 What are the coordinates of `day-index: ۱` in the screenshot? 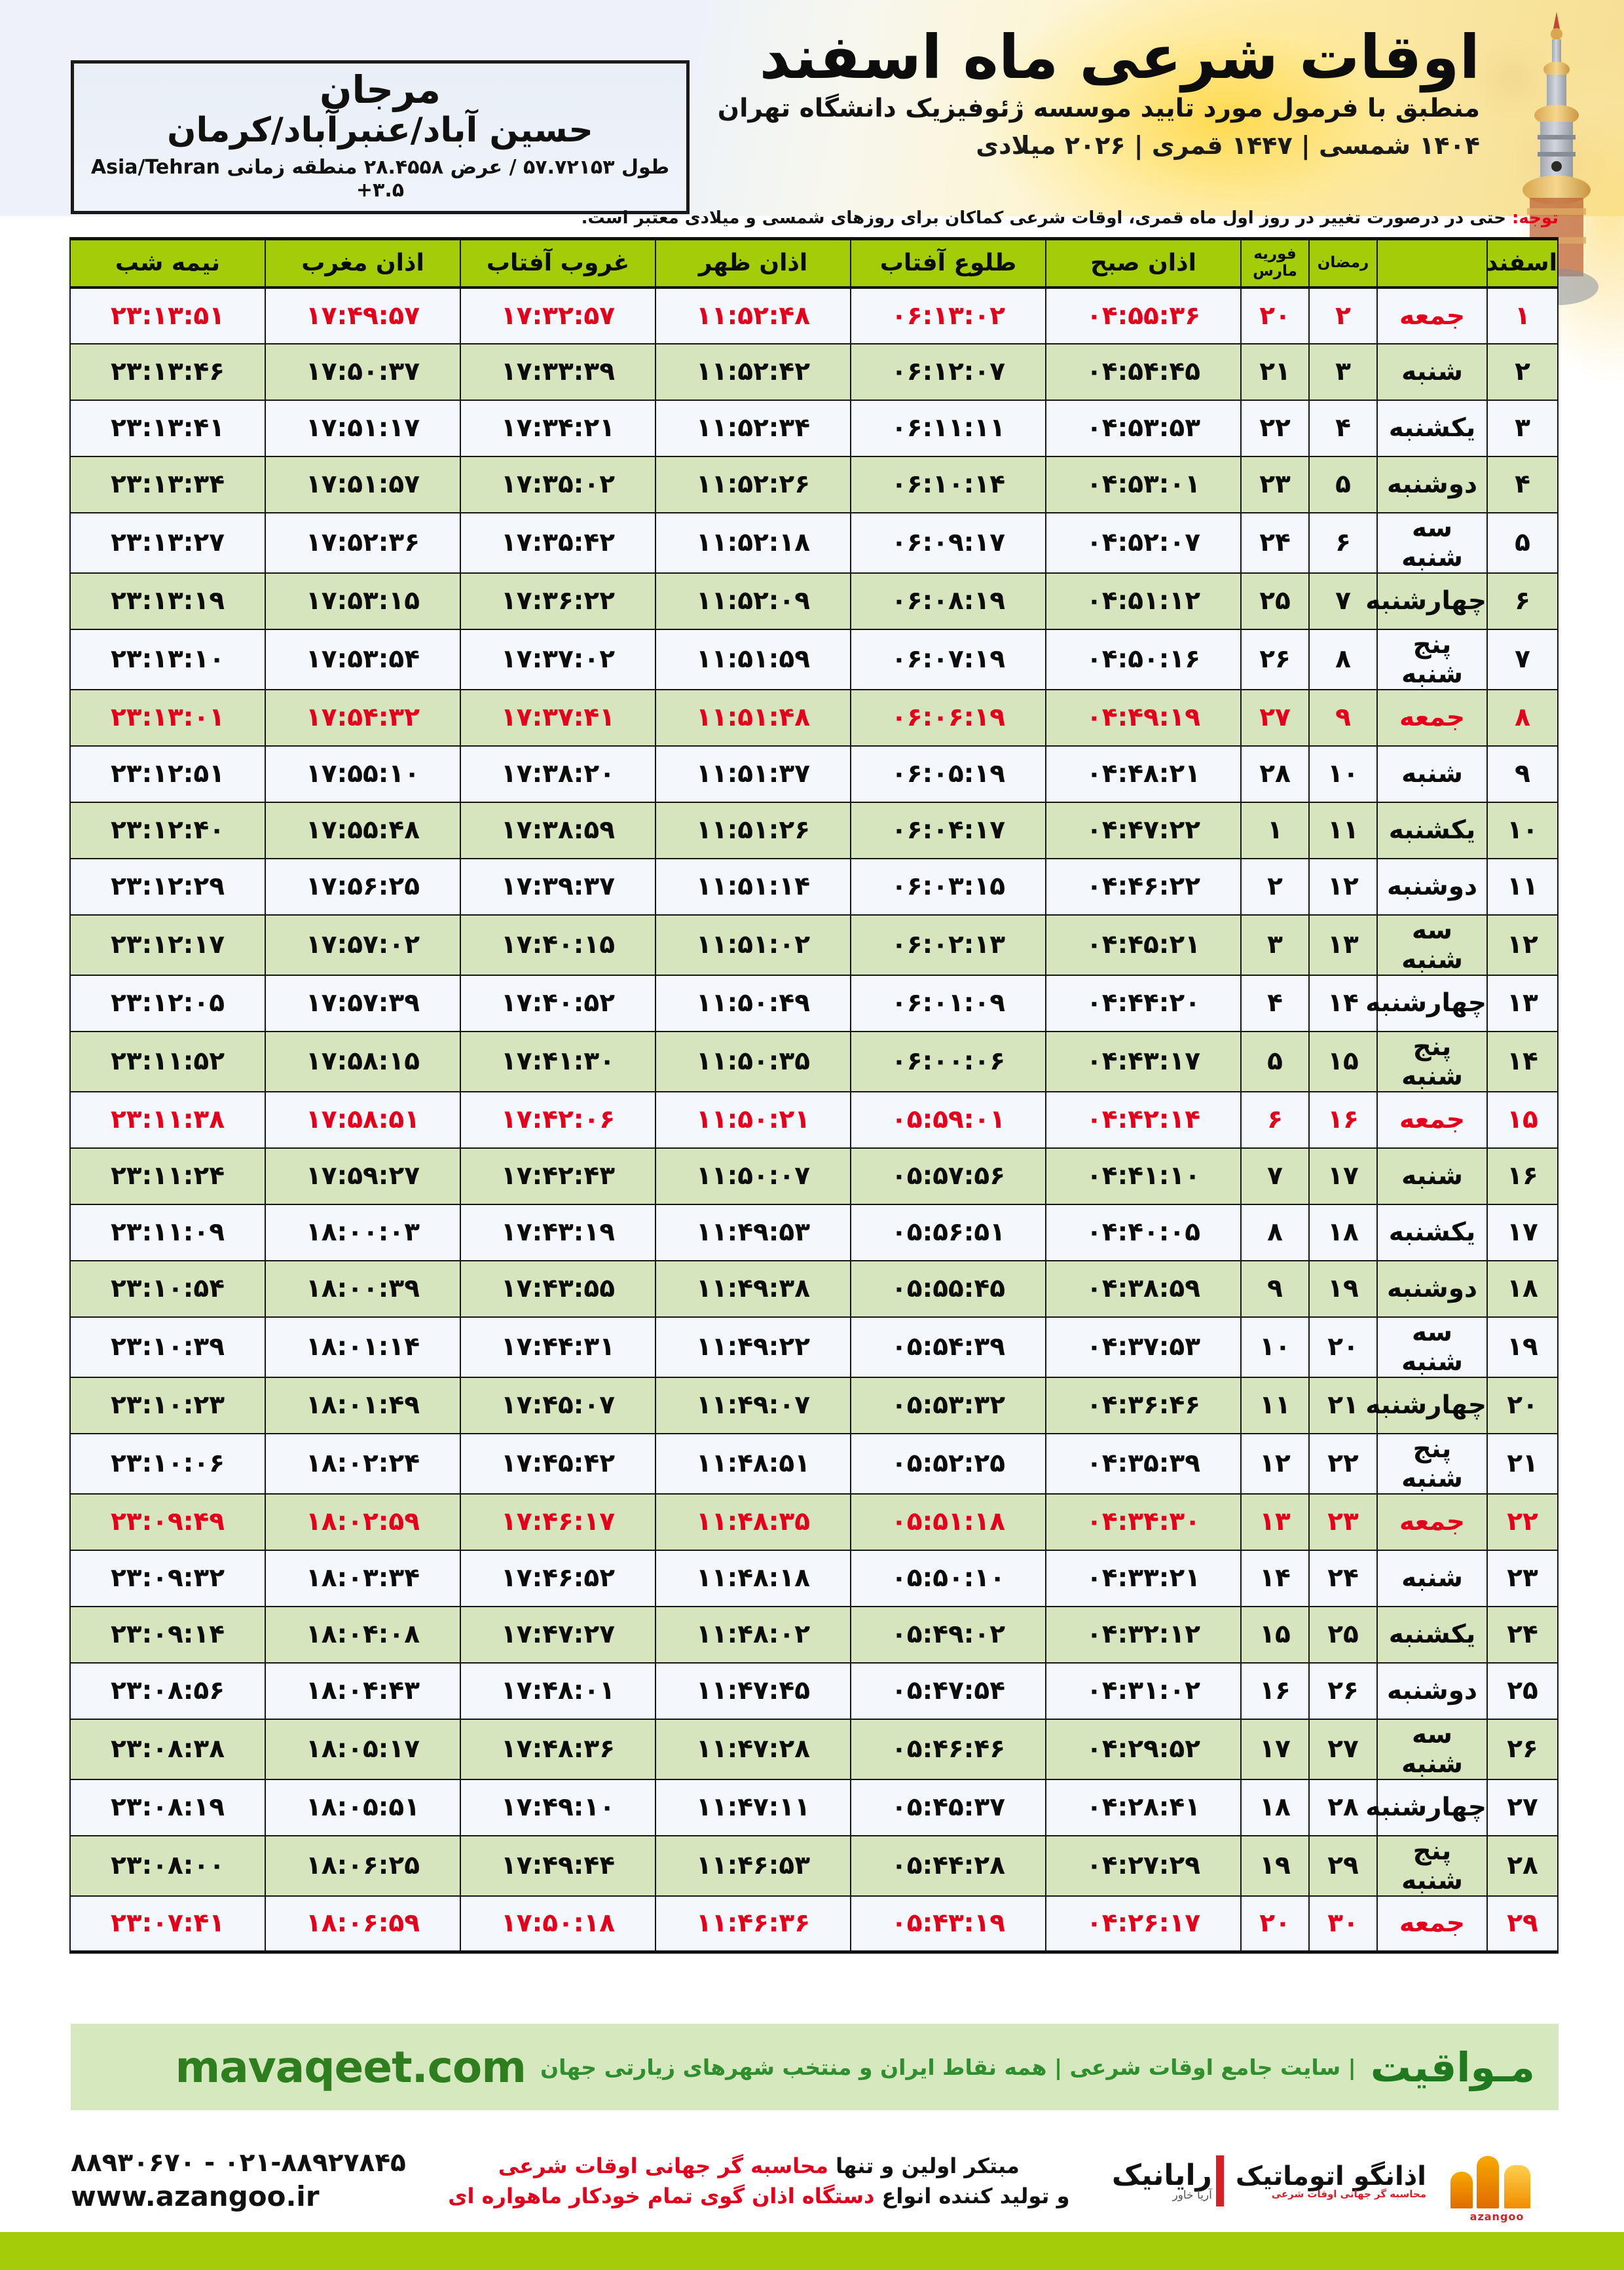 It's located at (1522, 315).